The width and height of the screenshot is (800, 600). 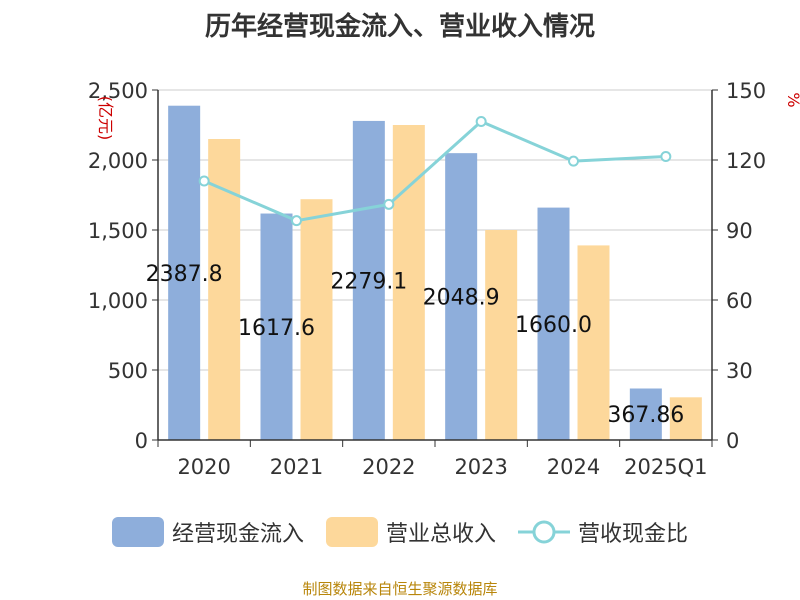 What do you see at coordinates (573, 467) in the screenshot?
I see `x-tick-label: 2024` at bounding box center [573, 467].